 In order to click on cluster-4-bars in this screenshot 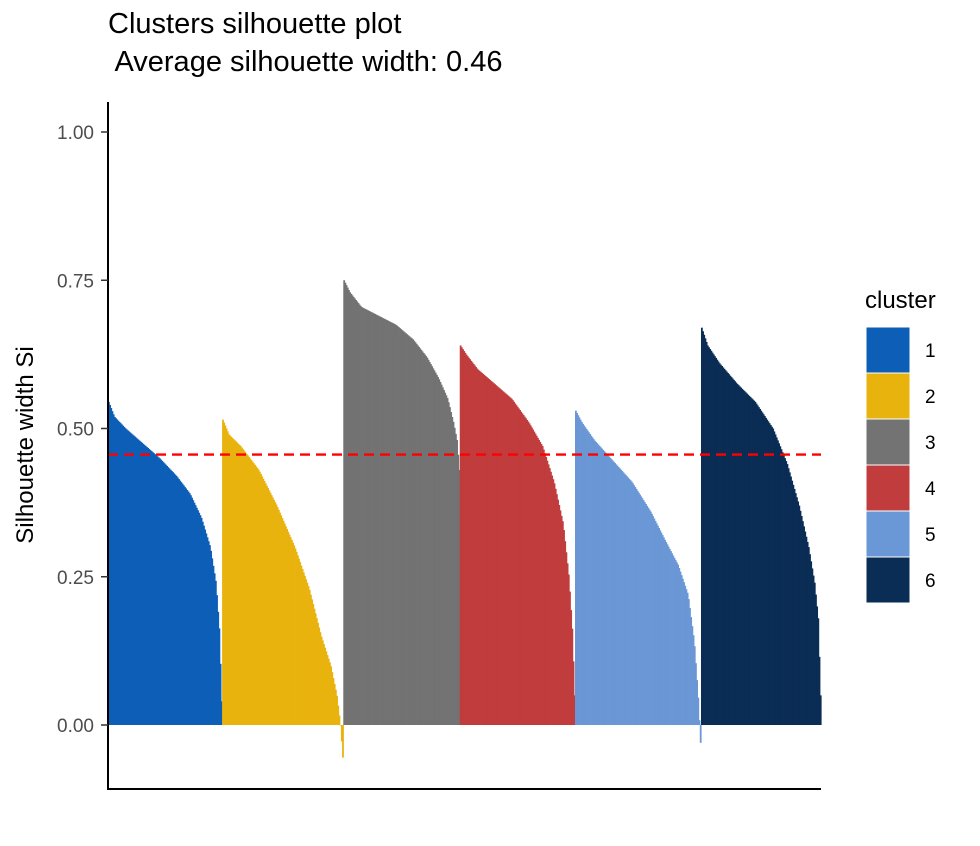, I will do `click(517, 535)`.